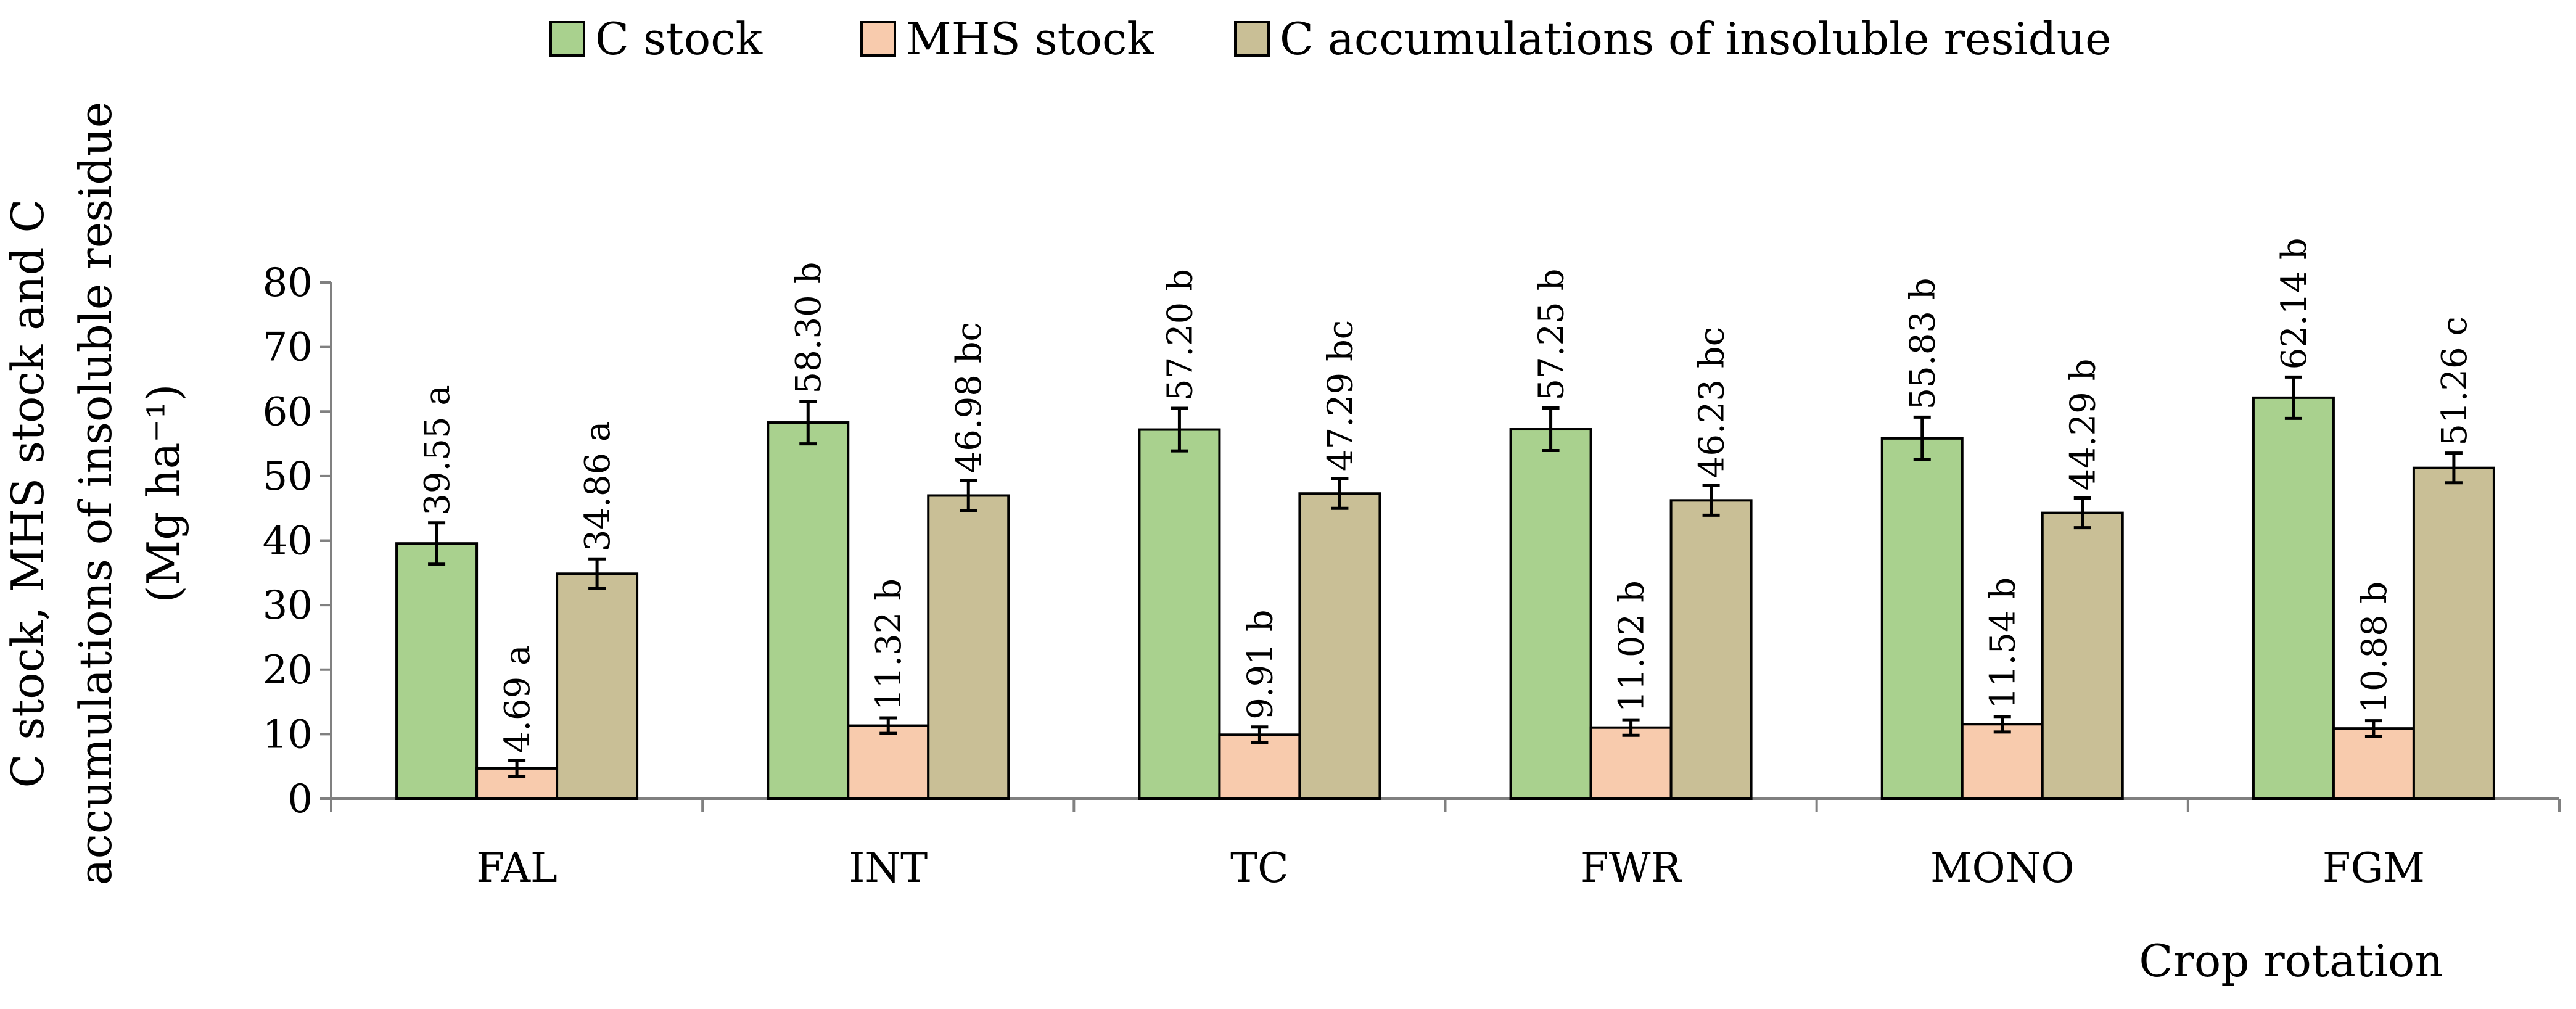 The image size is (2576, 1009). I want to click on data-label: 47.29 bc, so click(1340, 395).